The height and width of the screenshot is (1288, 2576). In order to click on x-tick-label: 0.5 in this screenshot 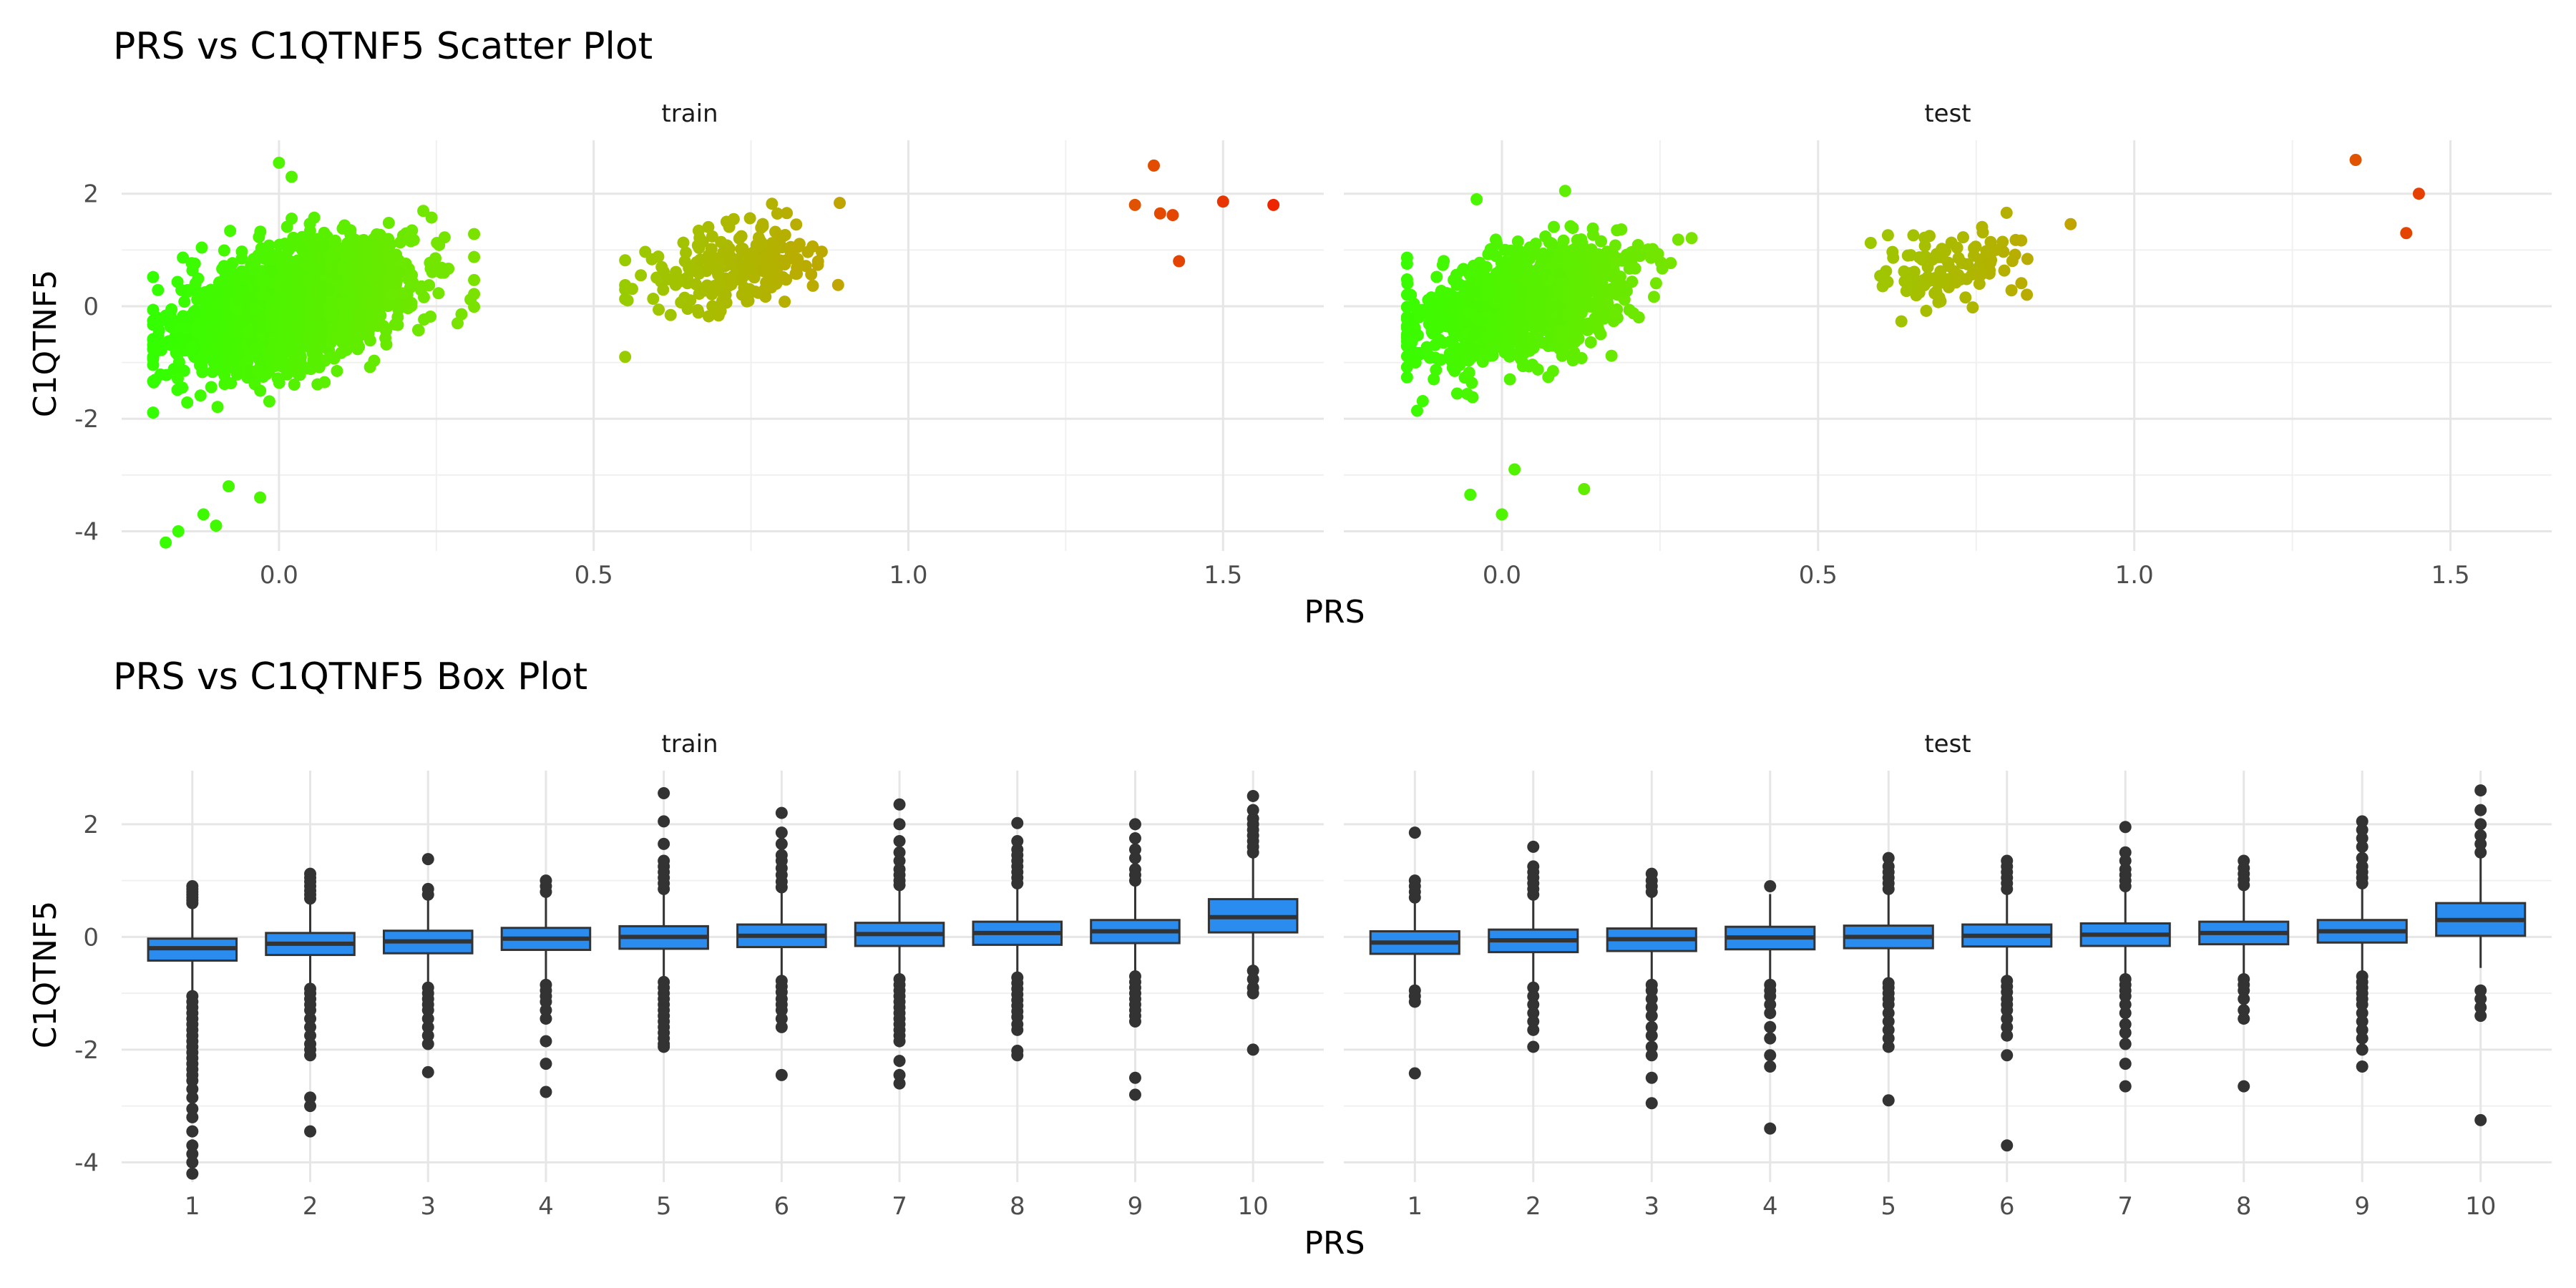, I will do `click(594, 575)`.